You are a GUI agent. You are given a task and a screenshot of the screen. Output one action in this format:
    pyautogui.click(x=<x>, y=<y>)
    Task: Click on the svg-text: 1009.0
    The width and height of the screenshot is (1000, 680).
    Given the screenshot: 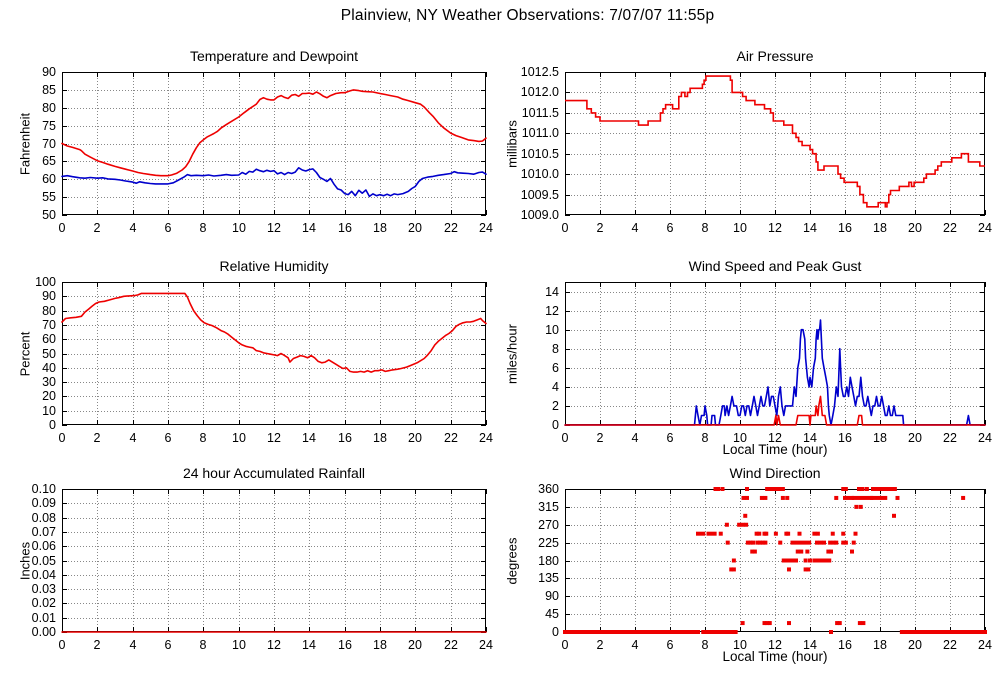 What is the action you would take?
    pyautogui.click(x=540, y=215)
    